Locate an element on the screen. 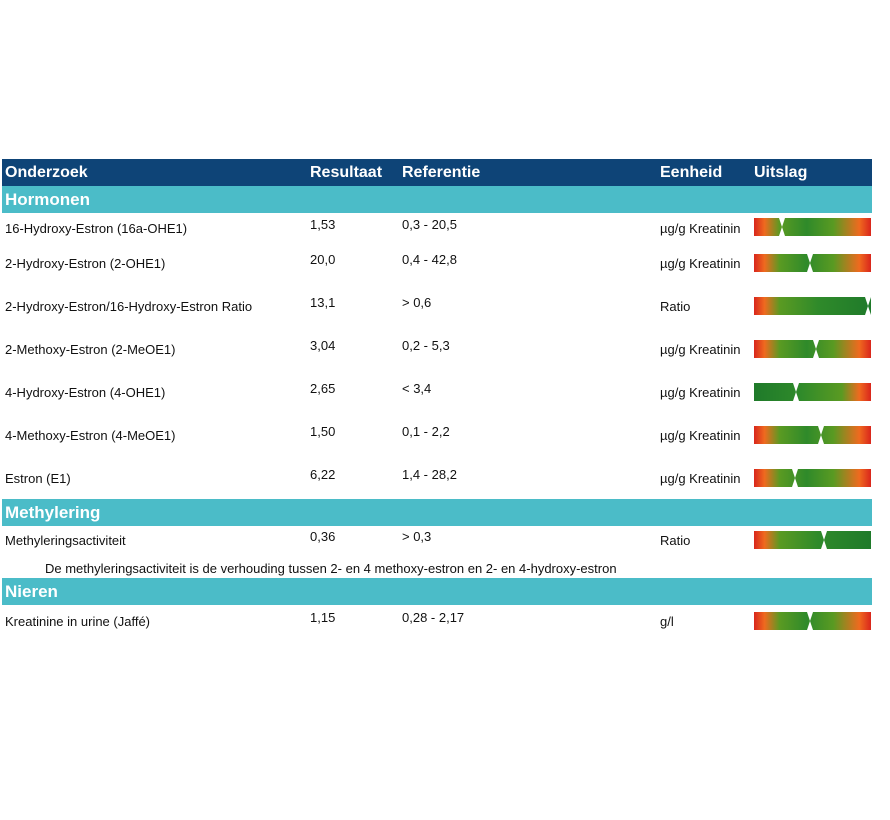  test-name: 2-Hydroxy-Estron/16-Hydroxy-Estron Ratio is located at coordinates (129, 306).